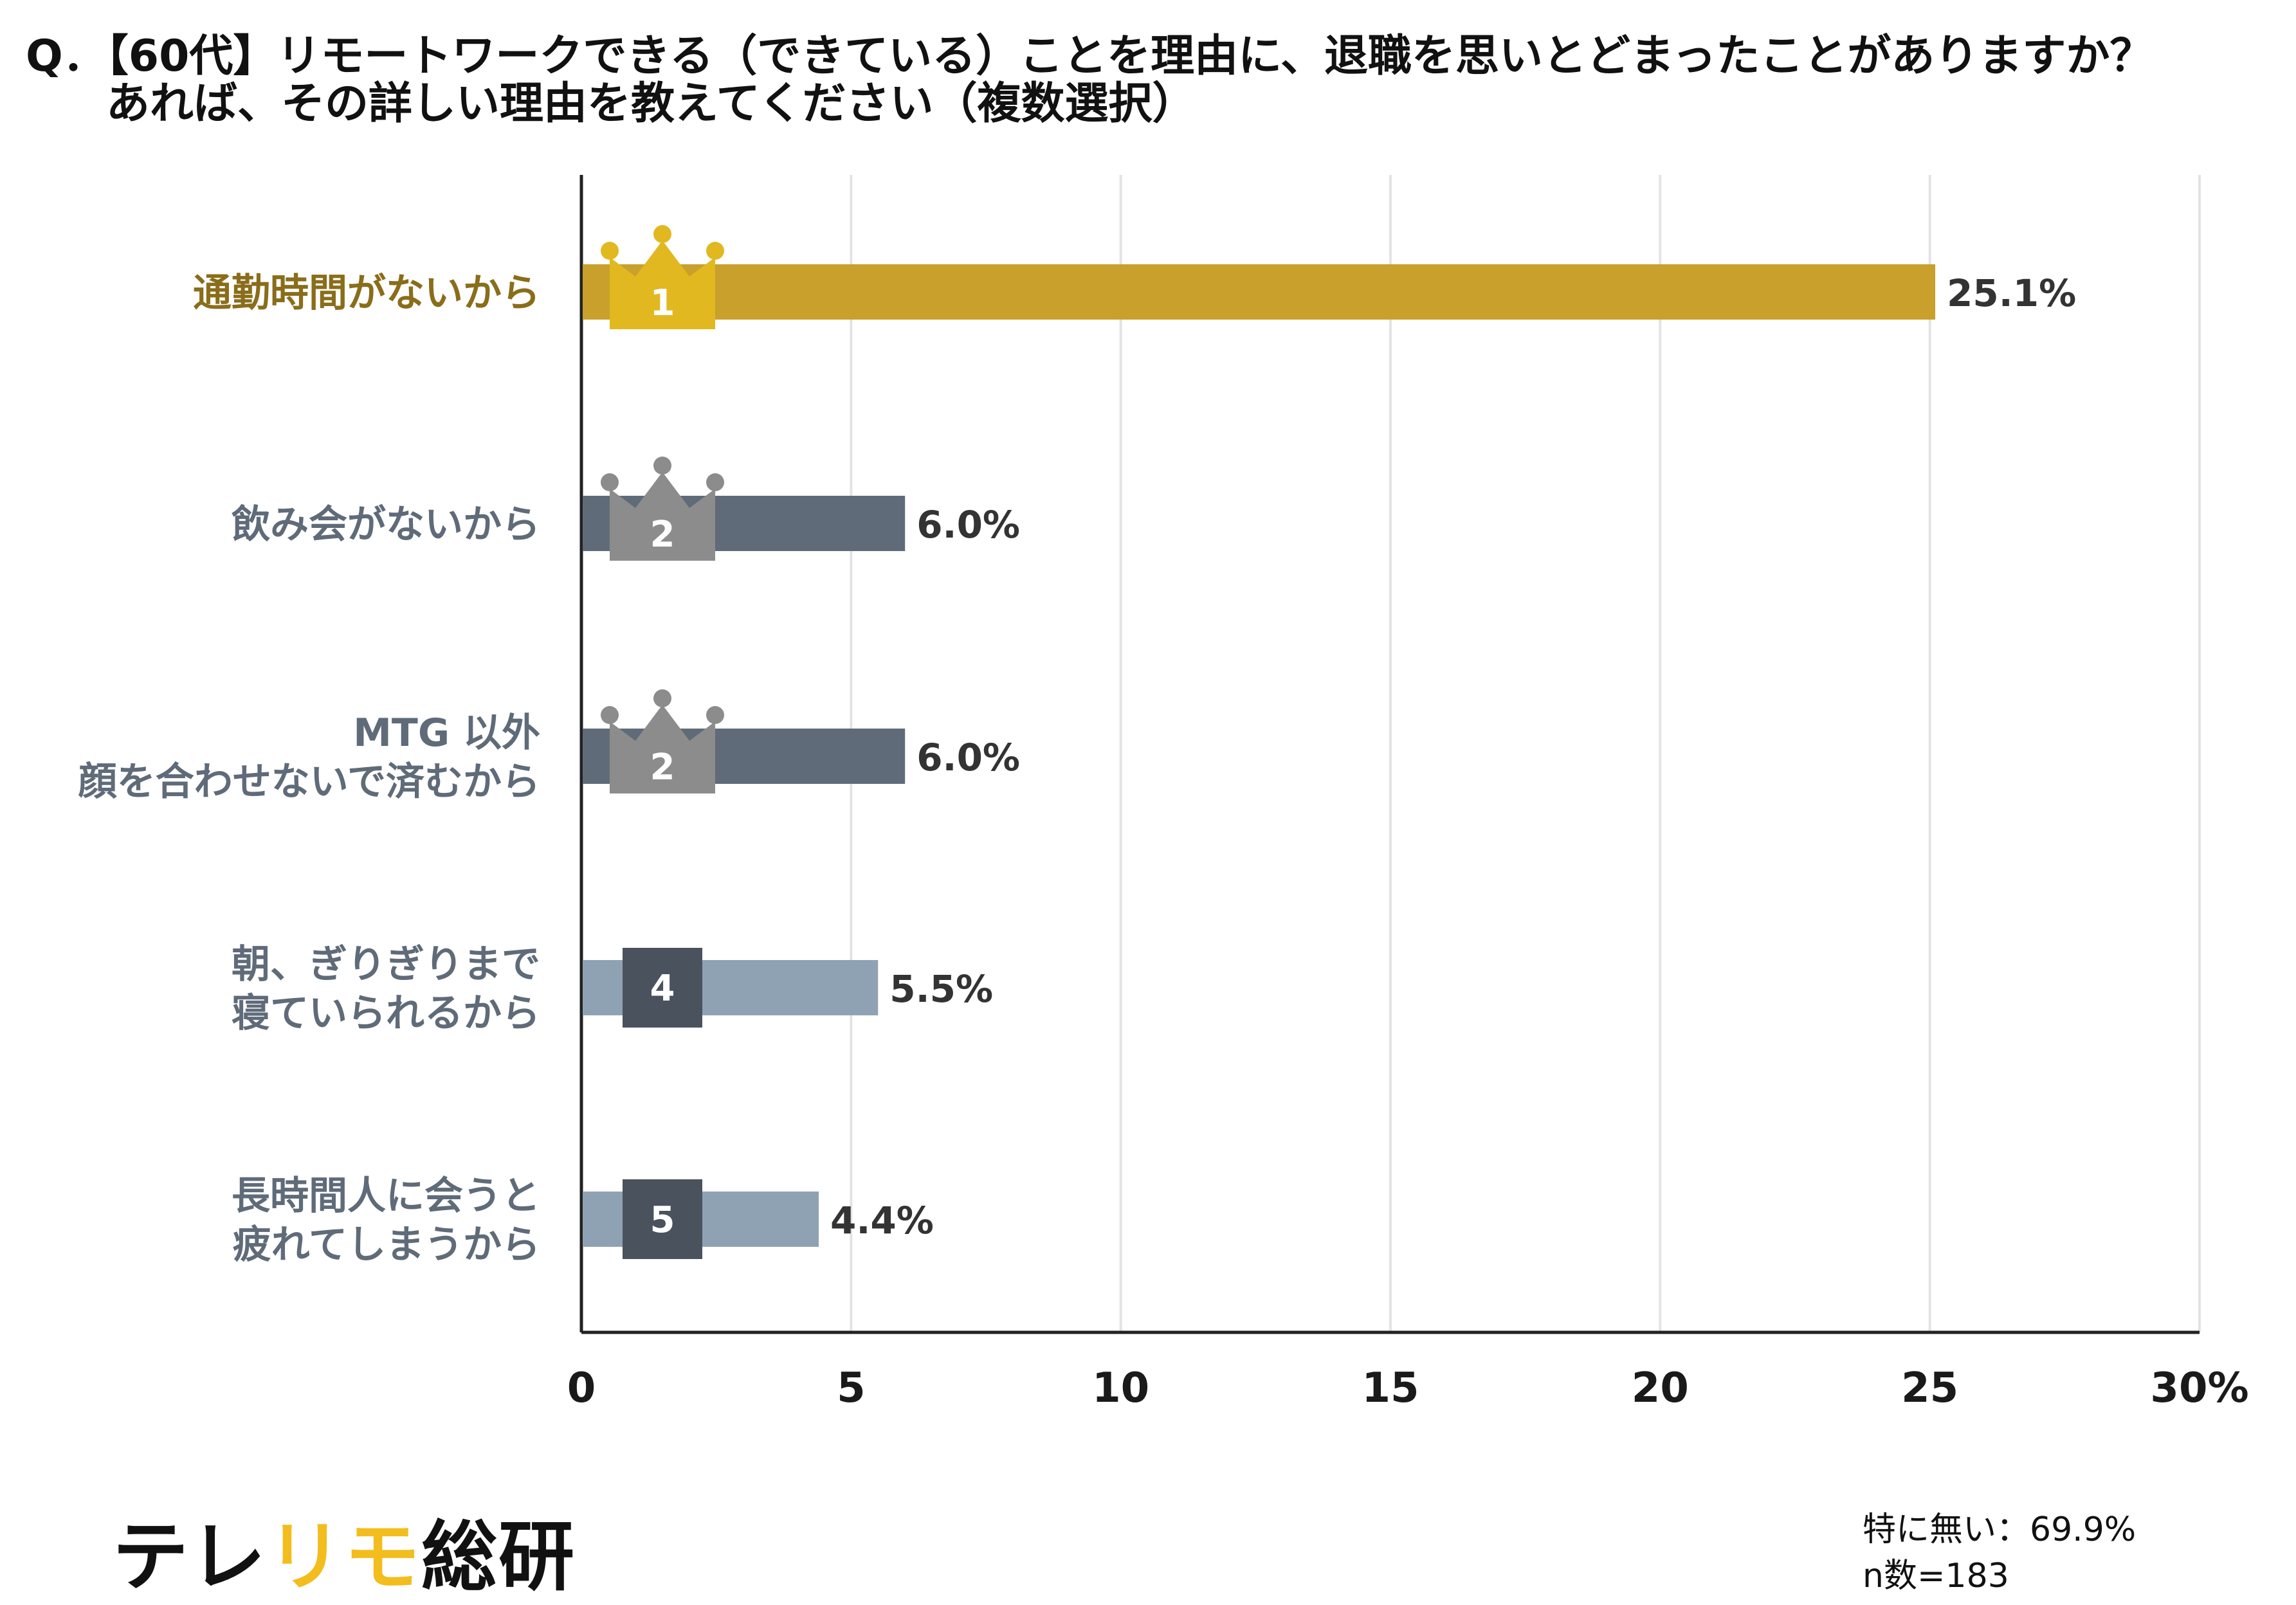  What do you see at coordinates (344, 1556) in the screenshot?
I see `brand-logo-part2: リモ` at bounding box center [344, 1556].